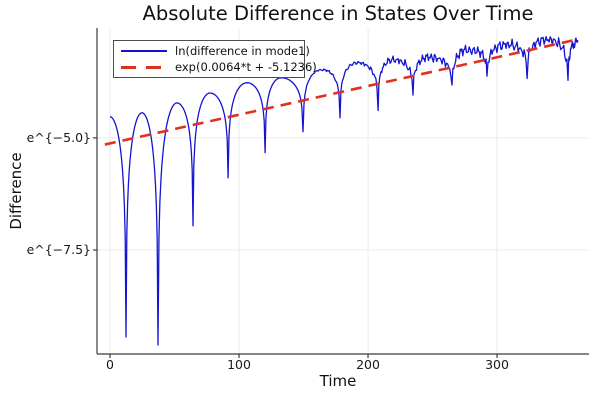  Describe the element at coordinates (338, 381) in the screenshot. I see `x-axis-label: Time` at that location.